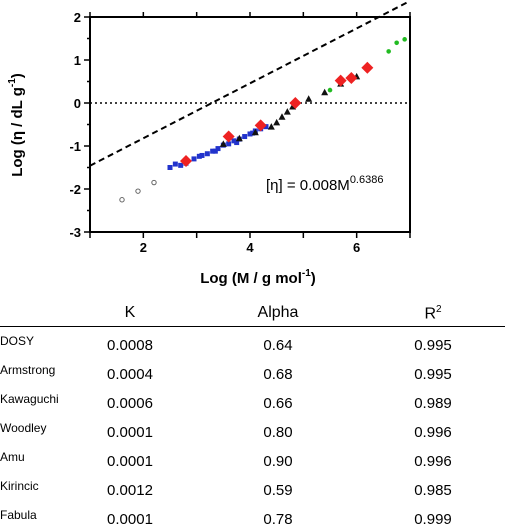 The image size is (505, 532). Describe the element at coordinates (75, 232) in the screenshot. I see `y-tick-label: -3` at that location.